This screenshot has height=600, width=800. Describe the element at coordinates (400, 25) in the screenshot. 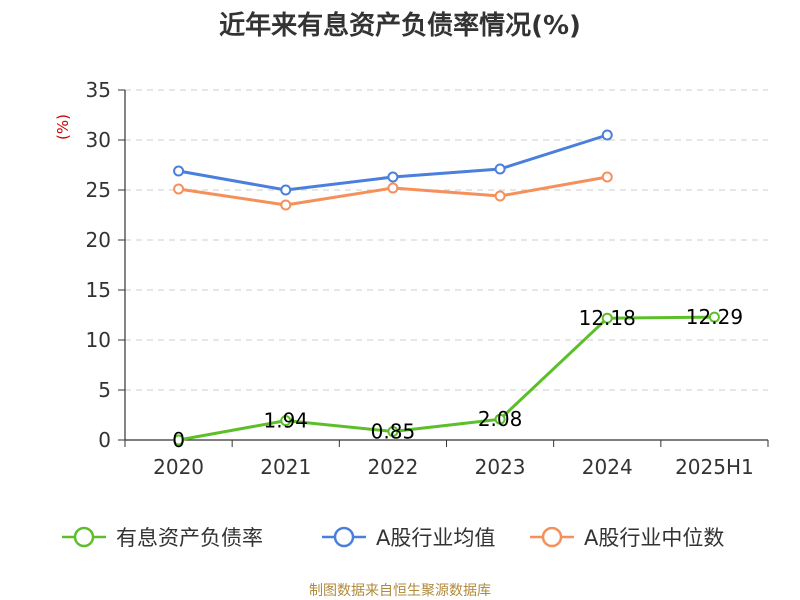

I see `chart-title: 近年来有息资产负债率情况(%)` at that location.